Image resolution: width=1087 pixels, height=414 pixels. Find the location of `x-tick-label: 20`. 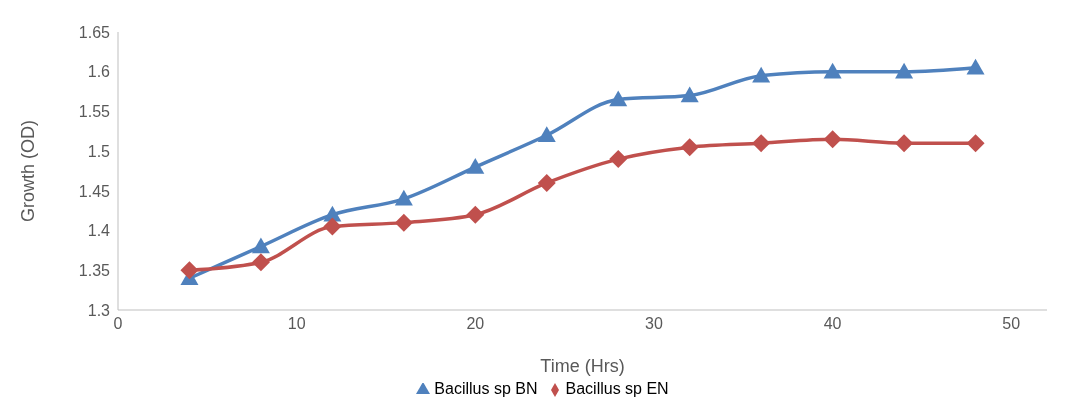

x-tick-label: 20 is located at coordinates (475, 324).